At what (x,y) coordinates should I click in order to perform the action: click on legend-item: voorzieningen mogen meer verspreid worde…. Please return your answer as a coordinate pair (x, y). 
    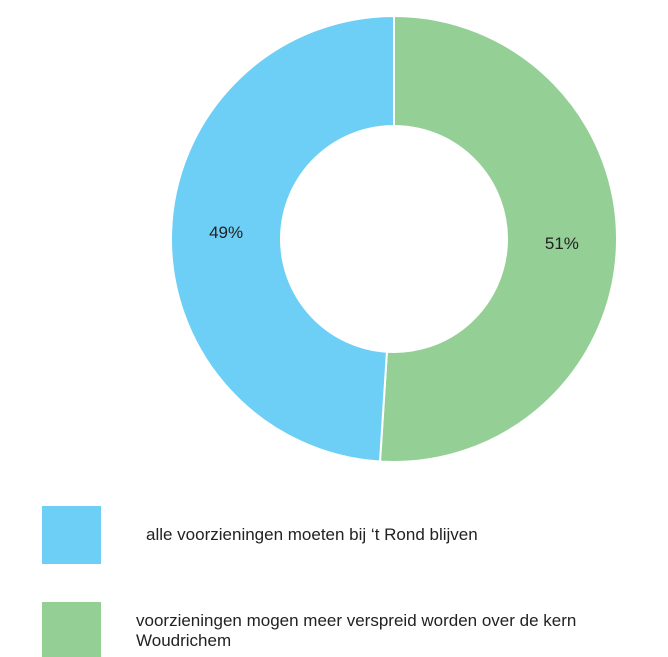
    Looking at the image, I should click on (354, 629).